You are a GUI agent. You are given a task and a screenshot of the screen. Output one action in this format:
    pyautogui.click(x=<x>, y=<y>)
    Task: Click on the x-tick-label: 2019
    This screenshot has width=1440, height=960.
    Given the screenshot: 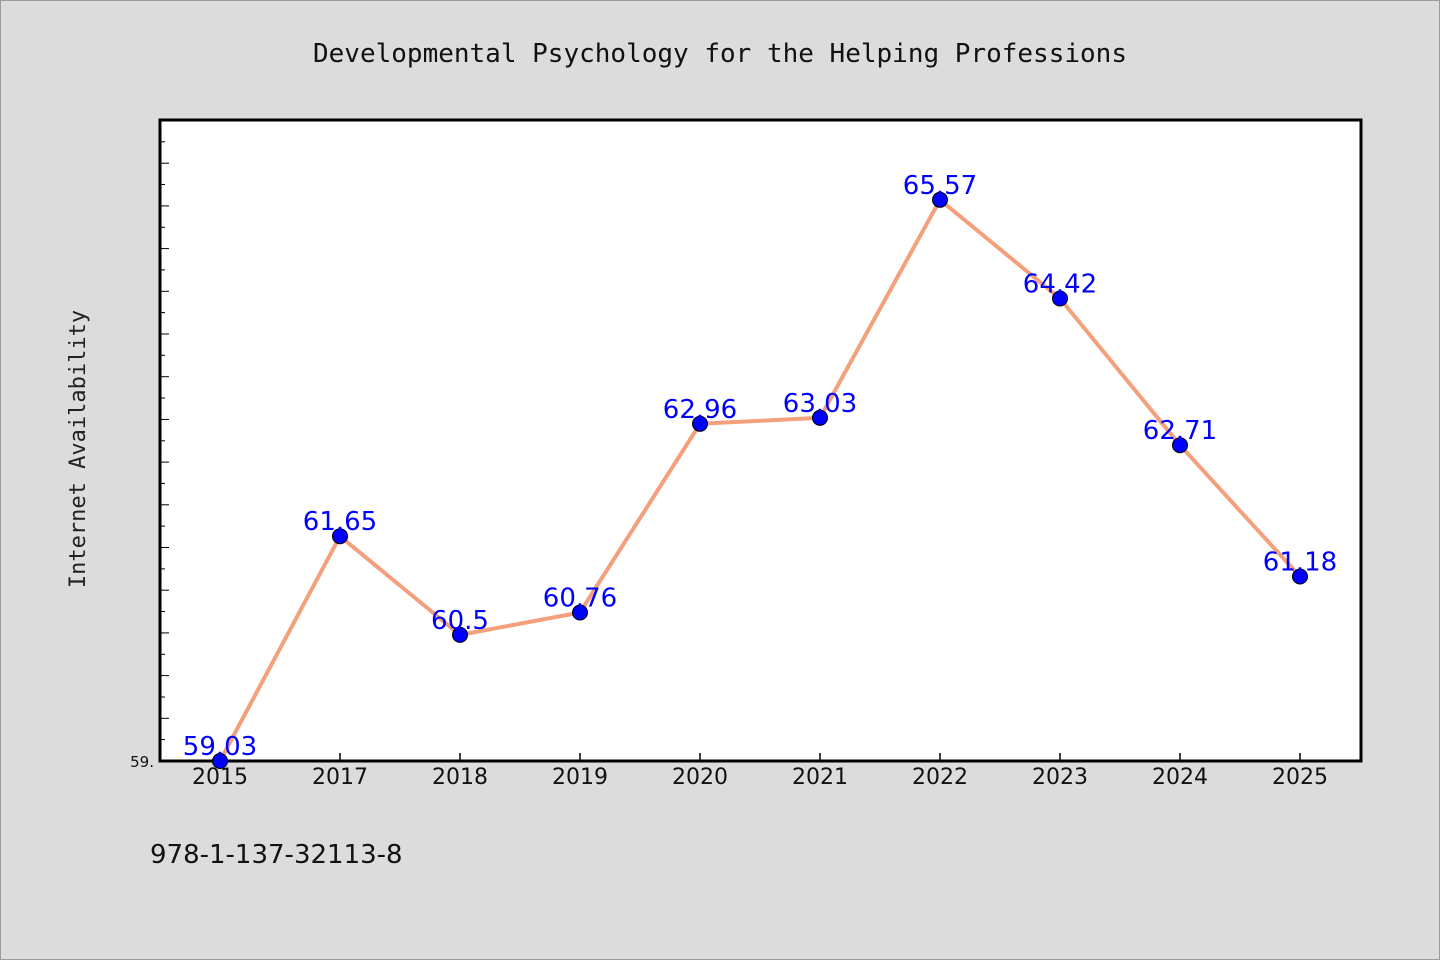 What is the action you would take?
    pyautogui.click(x=580, y=777)
    